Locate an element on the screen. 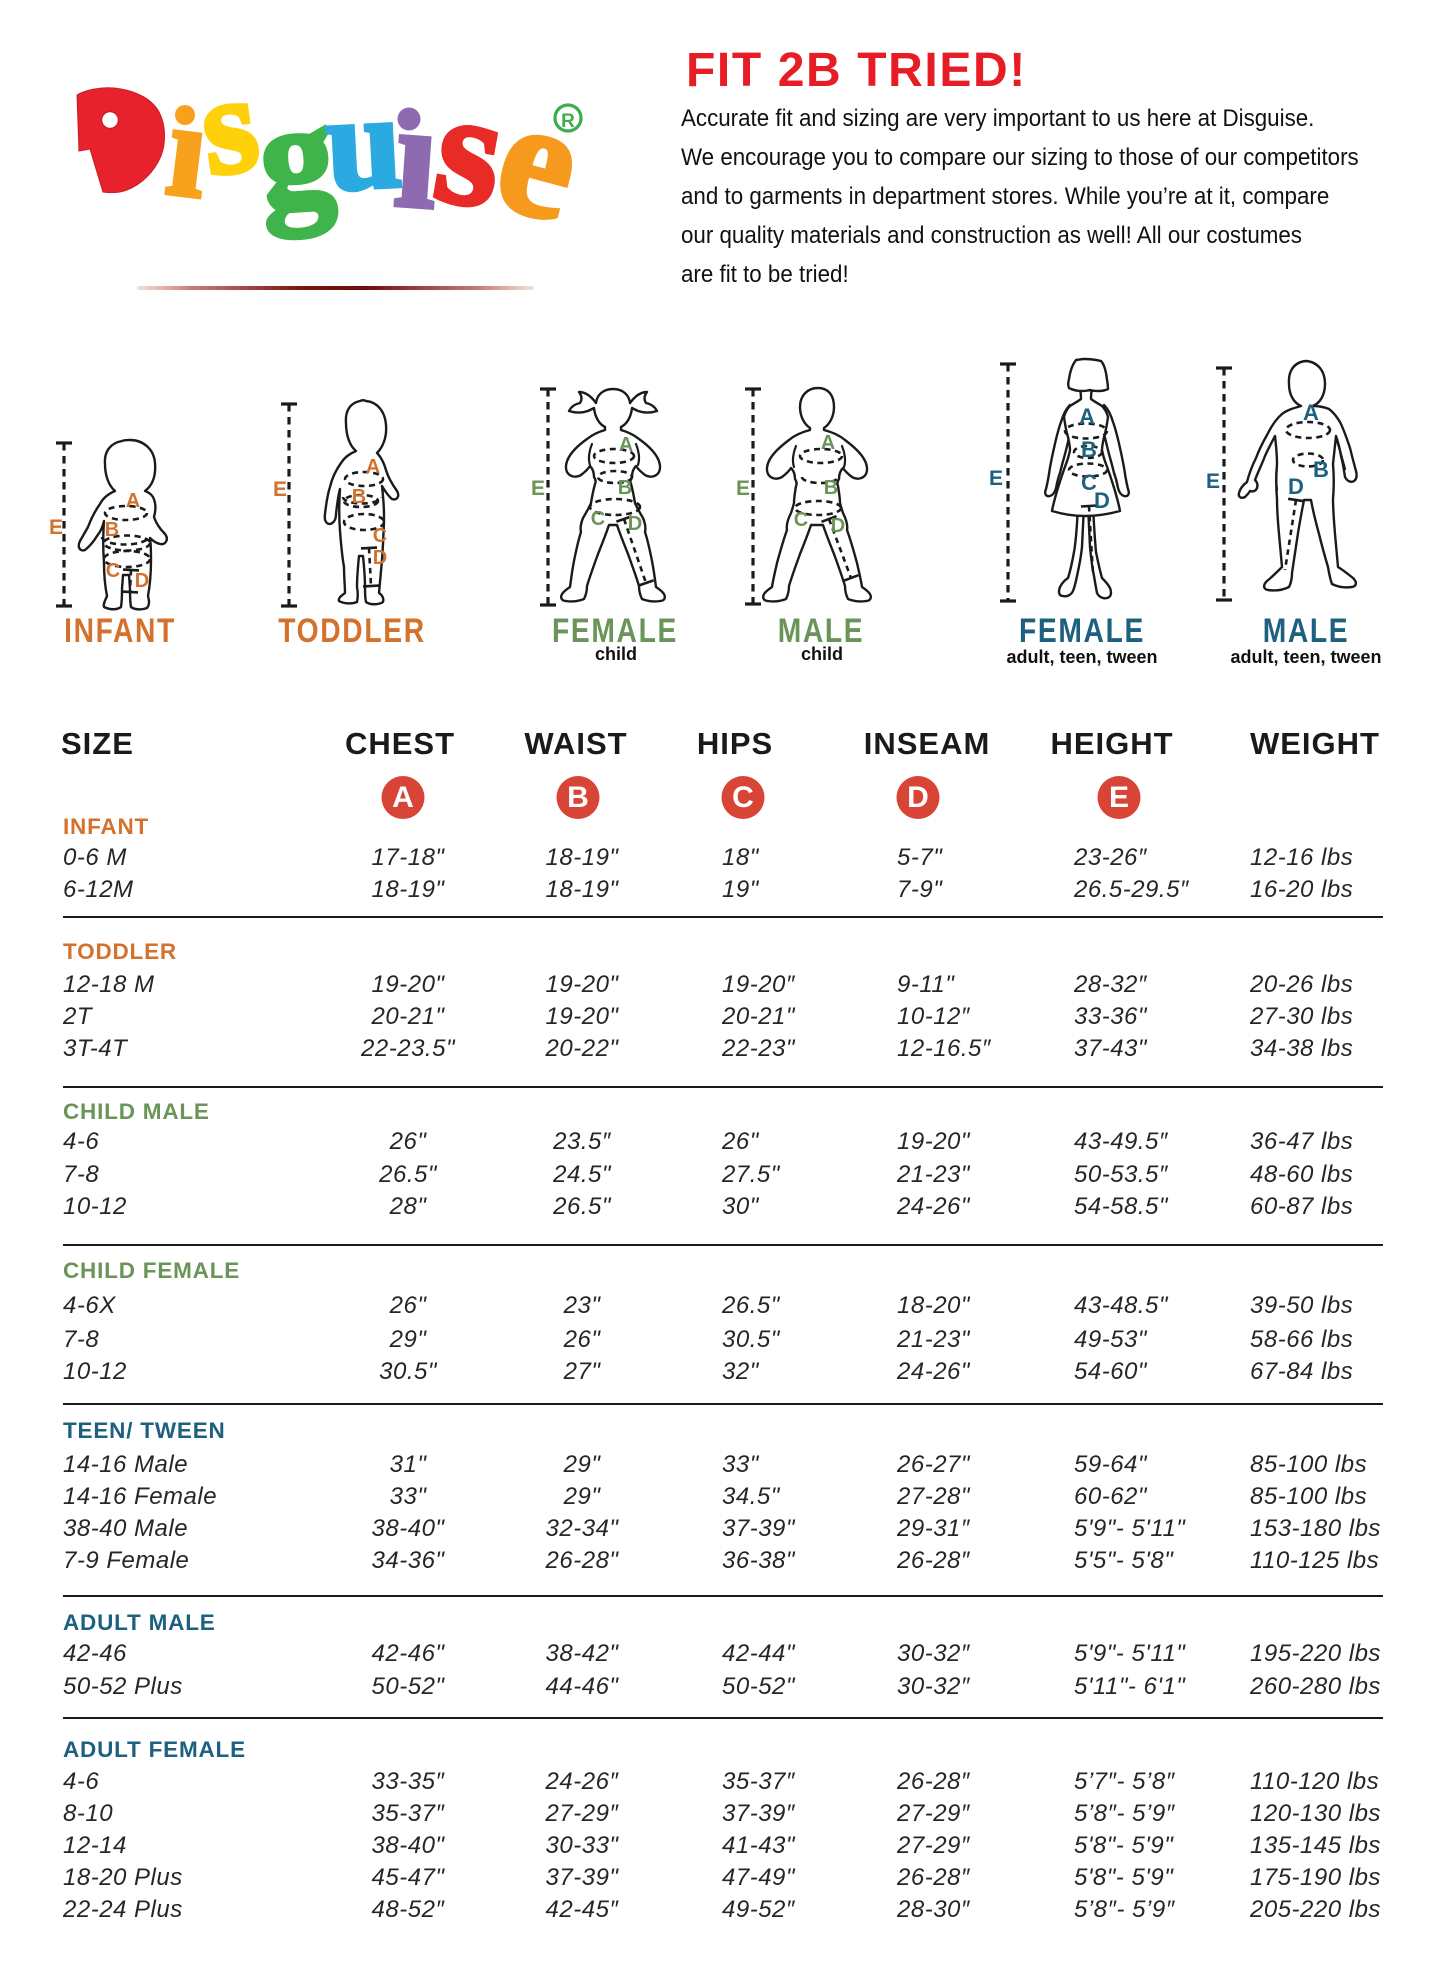  svg-text: R is located at coordinates (568, 121).